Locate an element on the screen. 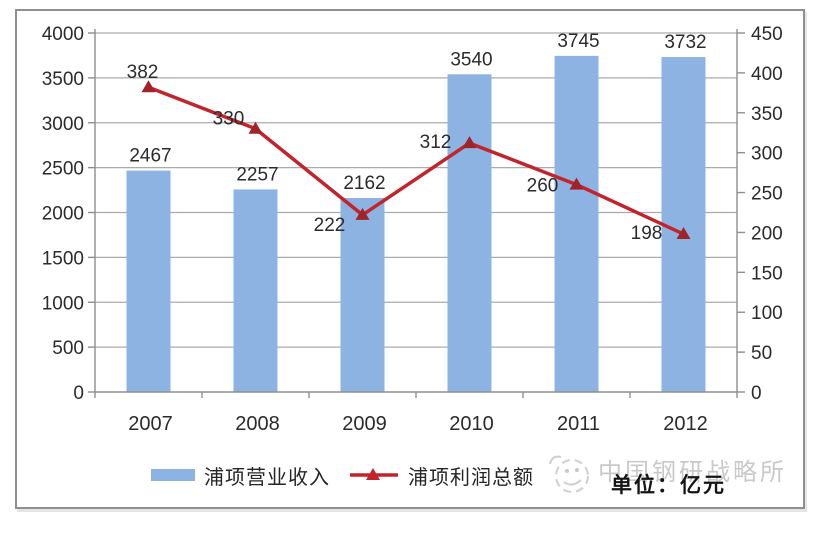  profit-marker-2009 is located at coordinates (362, 213).